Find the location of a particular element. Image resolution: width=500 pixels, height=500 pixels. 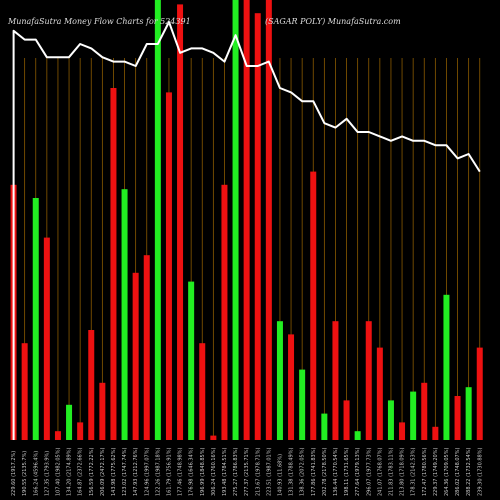

x-tick-label: 277.37 (2135.71%) is located at coordinates (247, 472).